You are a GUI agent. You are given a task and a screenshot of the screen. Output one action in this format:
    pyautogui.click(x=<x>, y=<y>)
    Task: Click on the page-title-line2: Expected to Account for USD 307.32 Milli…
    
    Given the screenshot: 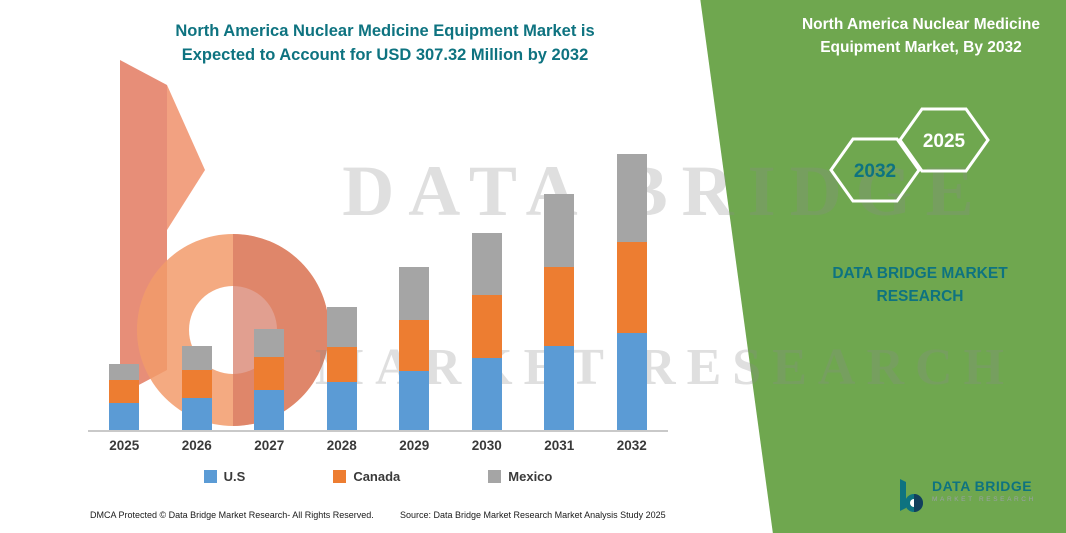 What is the action you would take?
    pyautogui.click(x=385, y=54)
    